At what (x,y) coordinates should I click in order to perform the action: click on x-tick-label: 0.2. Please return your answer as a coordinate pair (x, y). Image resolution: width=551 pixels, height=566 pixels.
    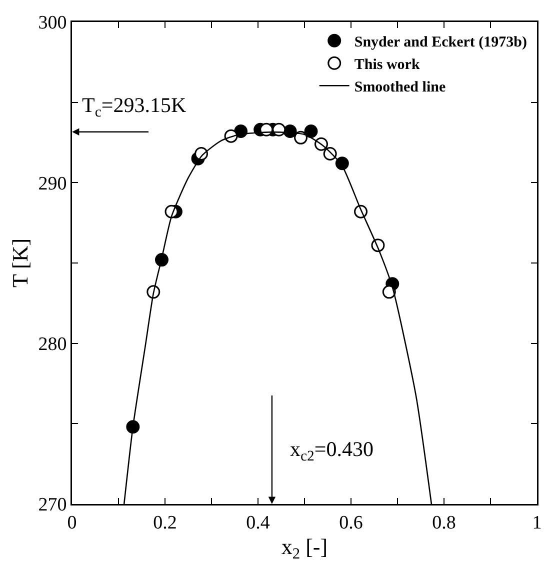
    Looking at the image, I should click on (165, 523).